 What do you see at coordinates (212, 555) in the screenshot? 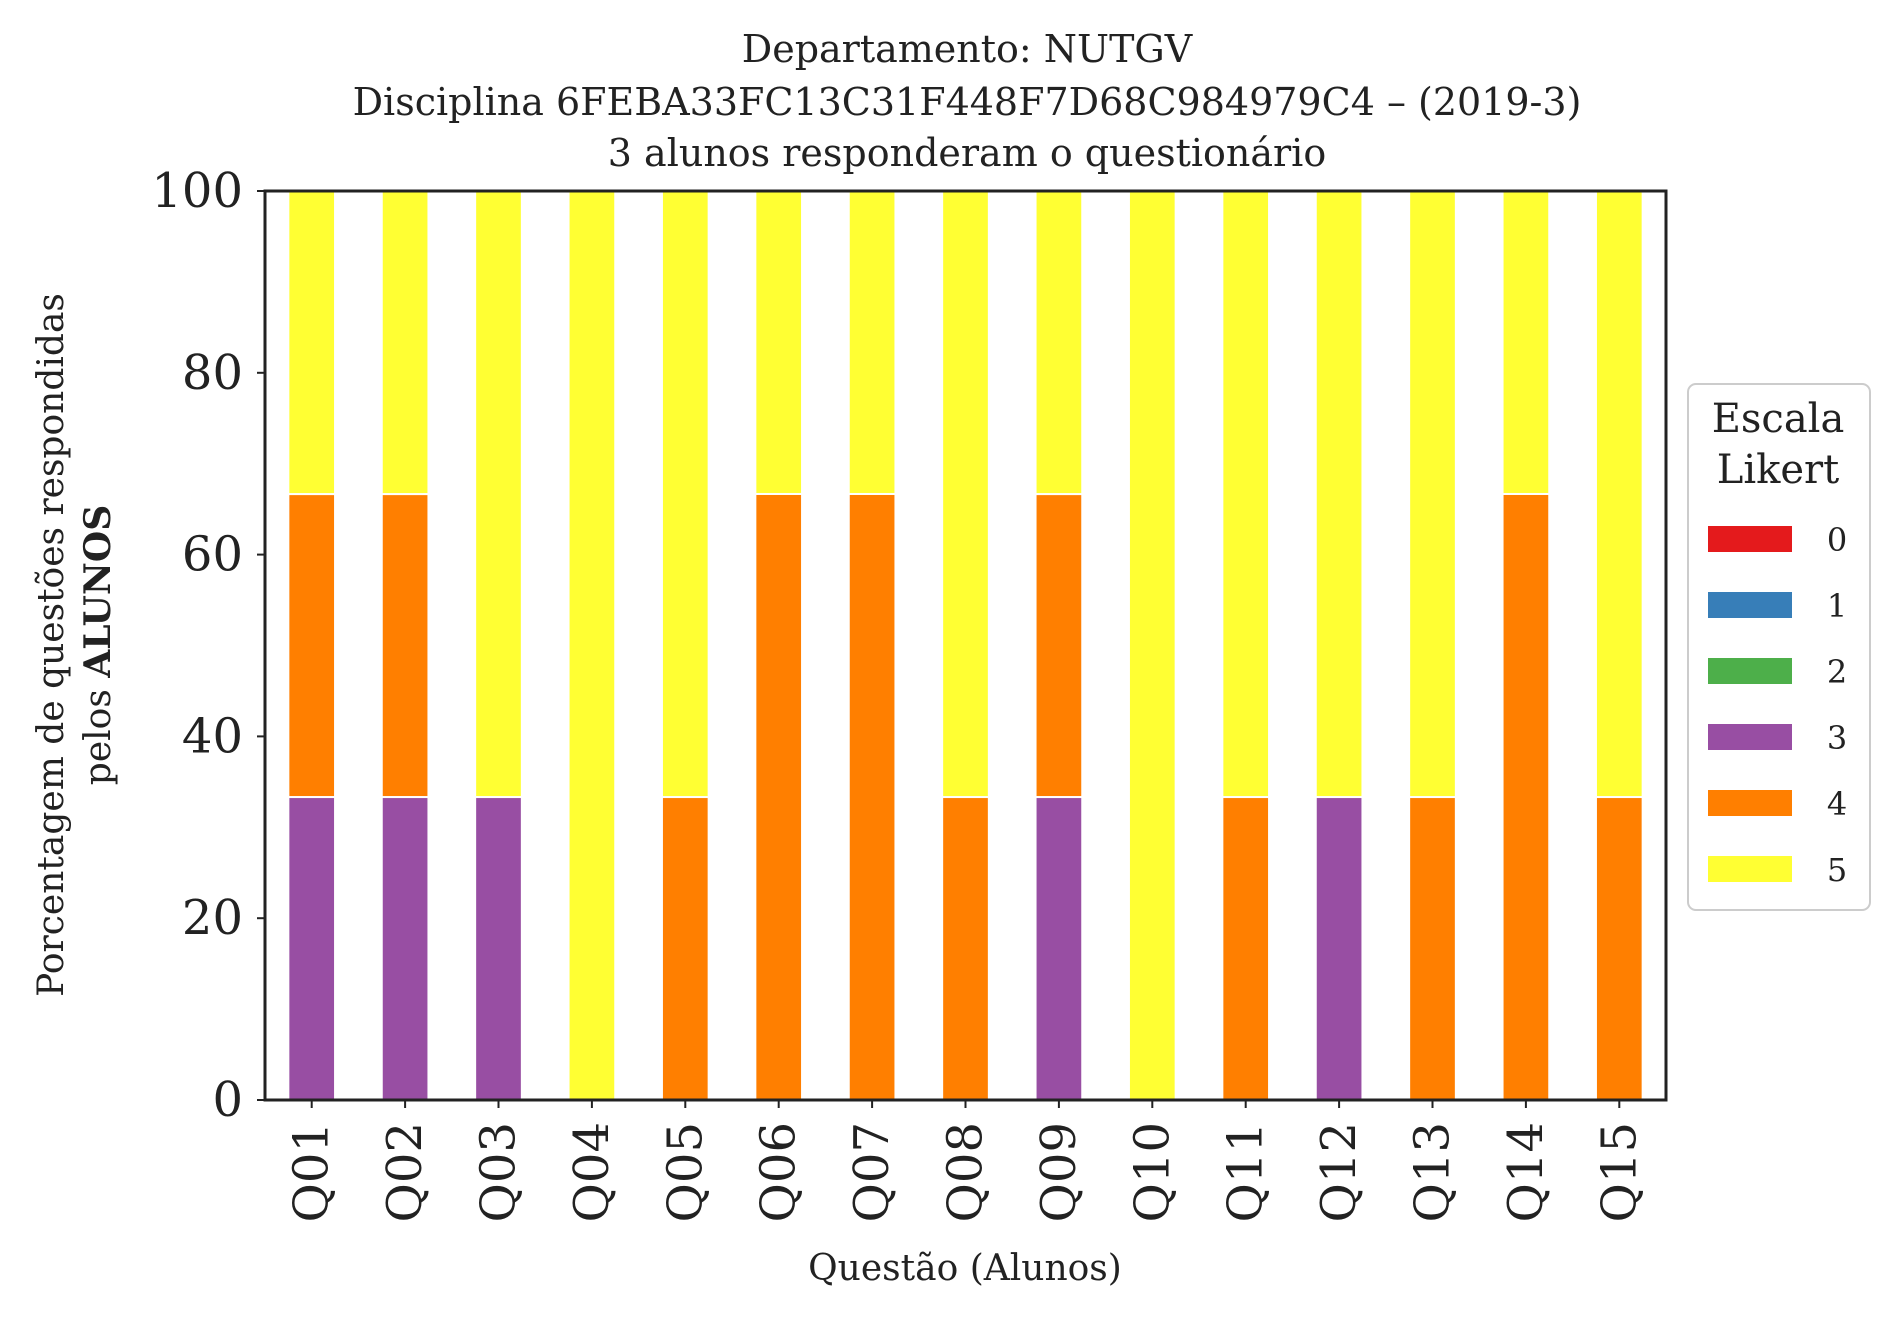
I see `y-tick-label-60: 60` at bounding box center [212, 555].